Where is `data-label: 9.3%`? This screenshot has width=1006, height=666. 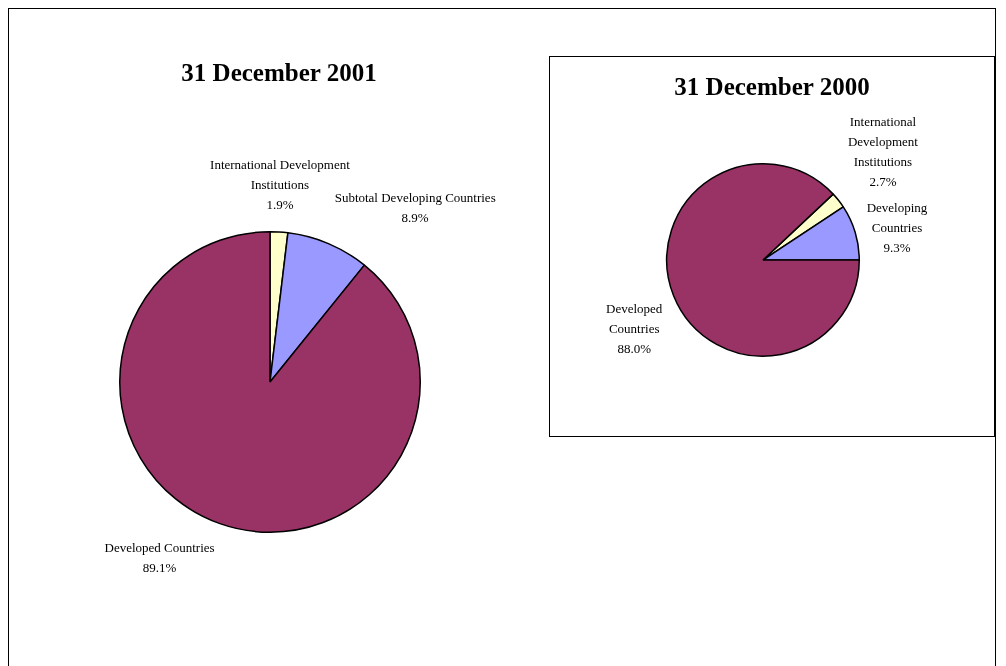
data-label: 9.3% is located at coordinates (897, 248).